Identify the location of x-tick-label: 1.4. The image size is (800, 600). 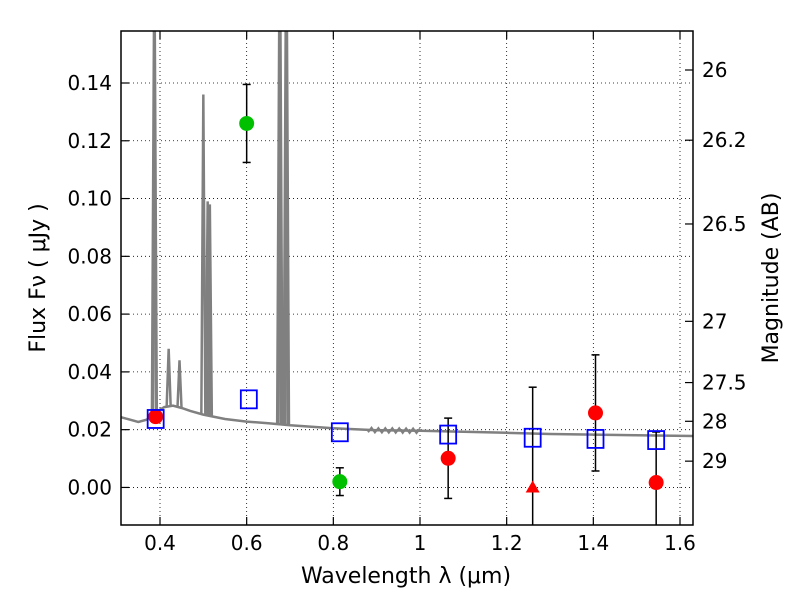
(593, 543).